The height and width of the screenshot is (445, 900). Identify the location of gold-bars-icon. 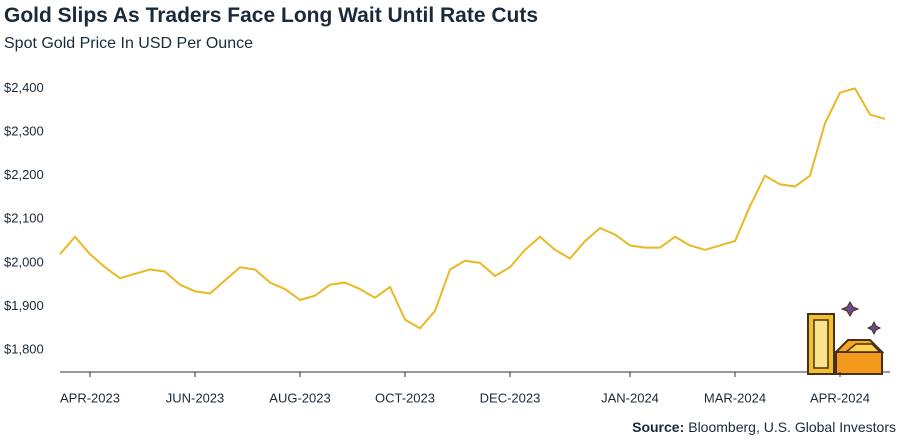
(846, 338).